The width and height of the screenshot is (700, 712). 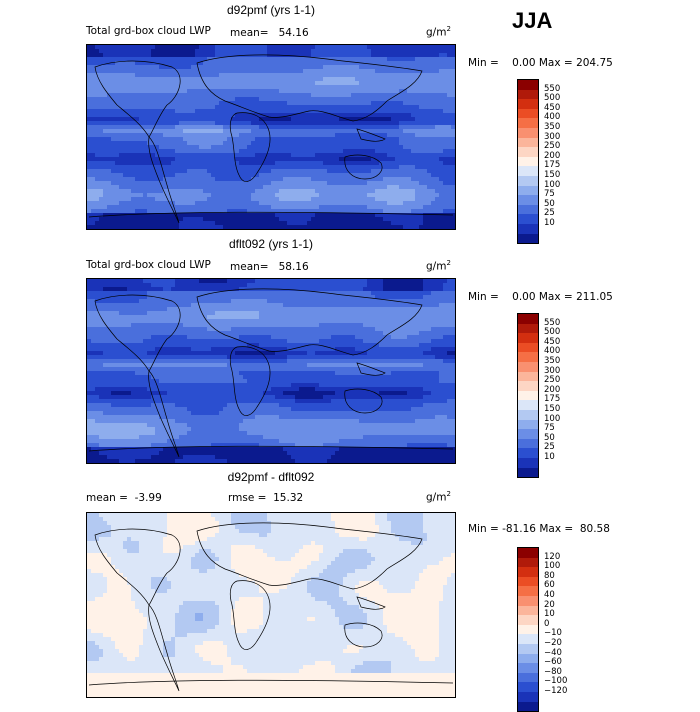 I want to click on panel2-field-label: Total grd-box cloud LWP, so click(x=148, y=265).